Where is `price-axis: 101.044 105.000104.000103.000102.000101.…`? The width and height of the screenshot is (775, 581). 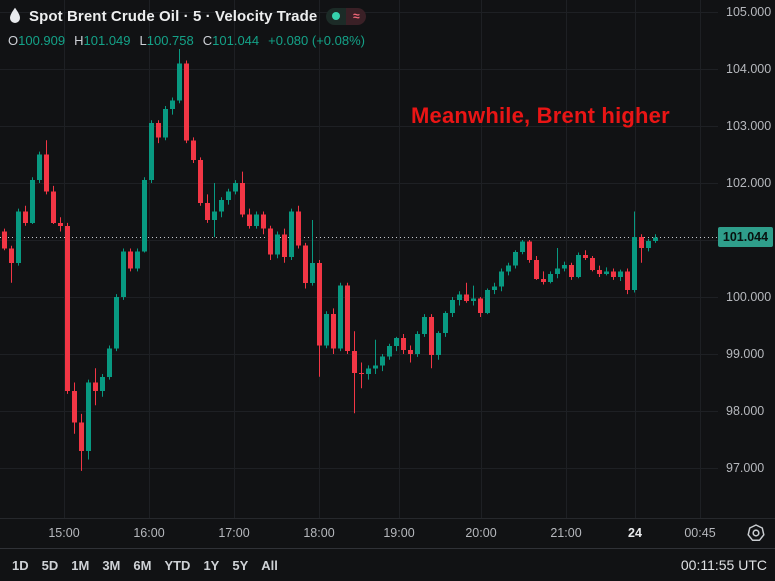 price-axis: 101.044 105.000104.000103.000102.000101.… is located at coordinates (746, 259).